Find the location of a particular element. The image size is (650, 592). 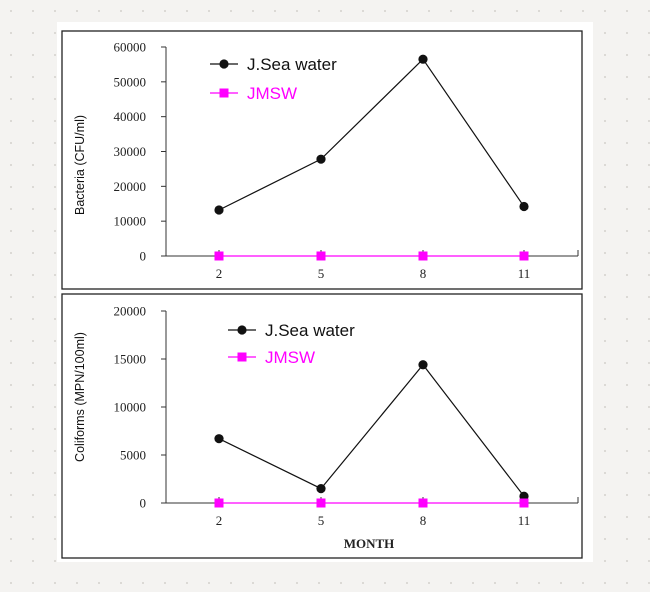

y-tick-label: 30000 is located at coordinates (130, 151).